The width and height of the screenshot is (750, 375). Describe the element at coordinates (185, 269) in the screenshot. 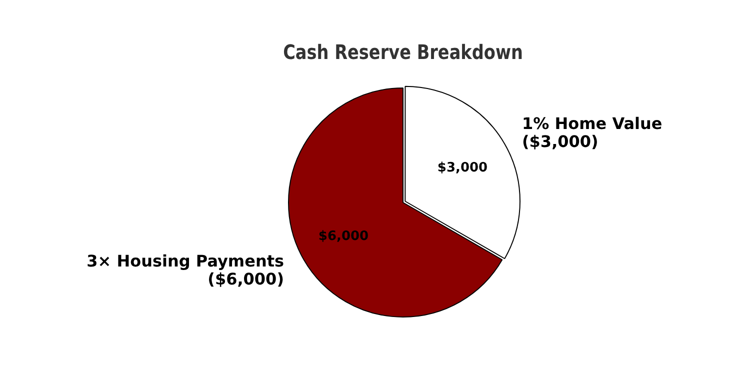

I see `slice-label: 3× Housing Payments ($6,000)` at that location.